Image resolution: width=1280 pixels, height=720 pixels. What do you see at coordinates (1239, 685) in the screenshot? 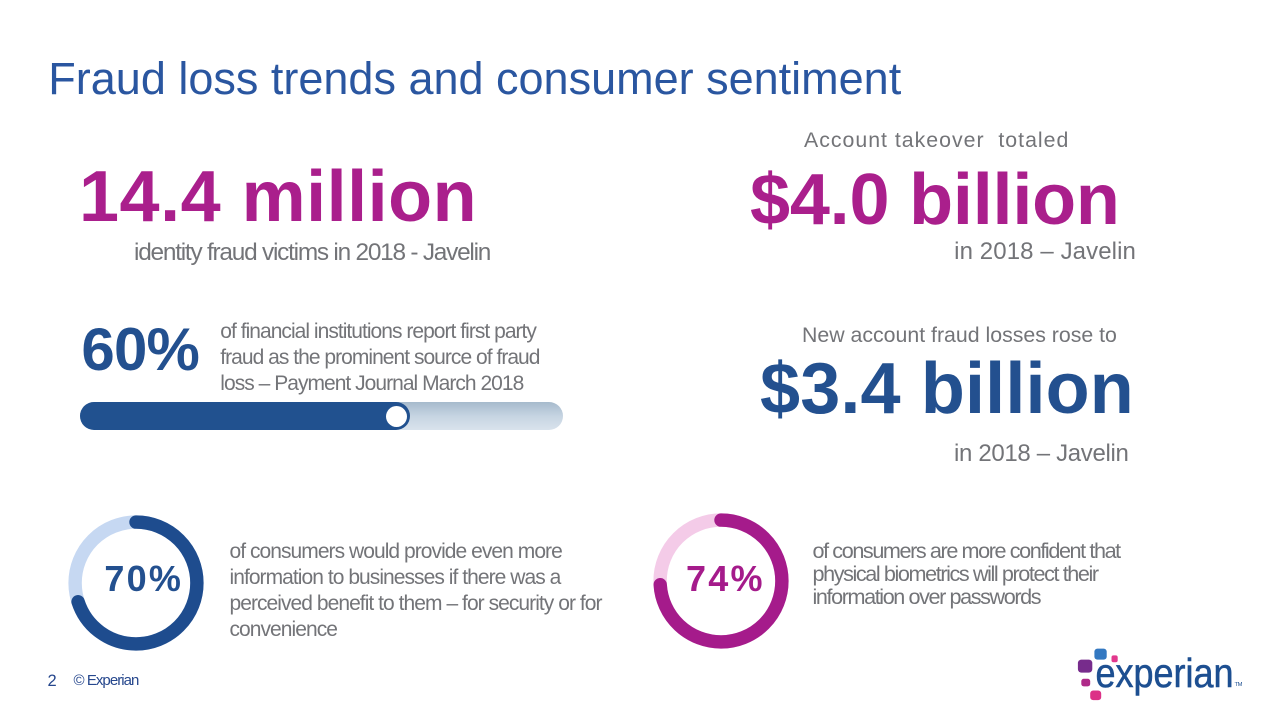
I see `svg-text: TM` at bounding box center [1239, 685].